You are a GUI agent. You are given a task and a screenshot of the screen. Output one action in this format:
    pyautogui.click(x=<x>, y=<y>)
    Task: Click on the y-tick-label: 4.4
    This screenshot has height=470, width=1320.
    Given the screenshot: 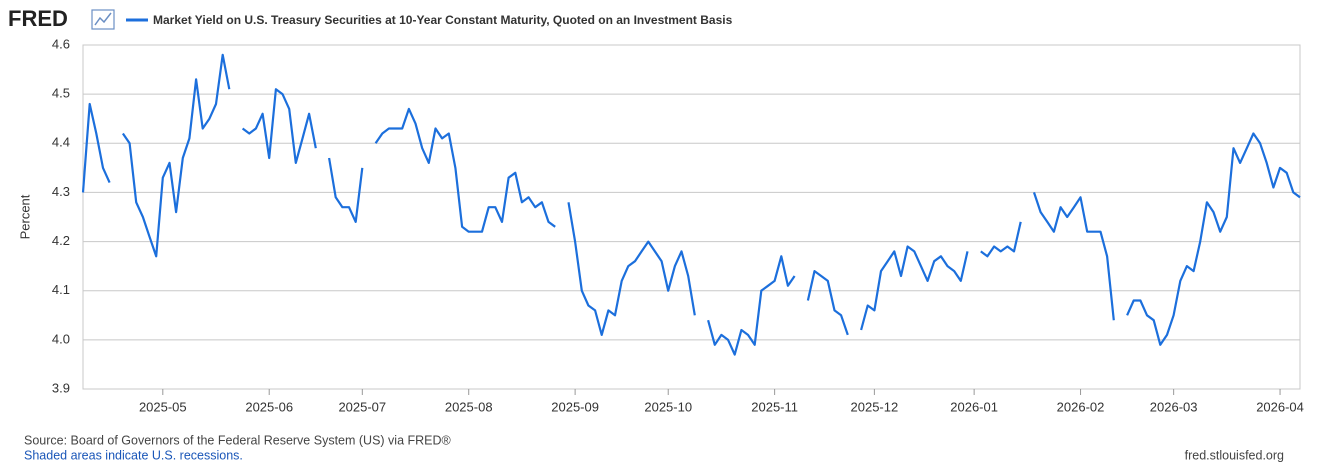 What is the action you would take?
    pyautogui.click(x=61, y=142)
    